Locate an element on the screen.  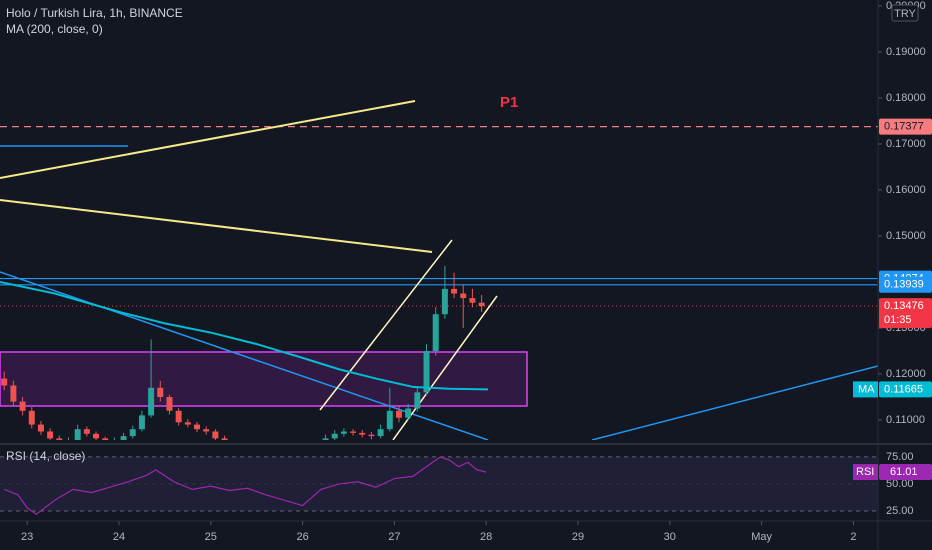
zone is located at coordinates (264, 379).